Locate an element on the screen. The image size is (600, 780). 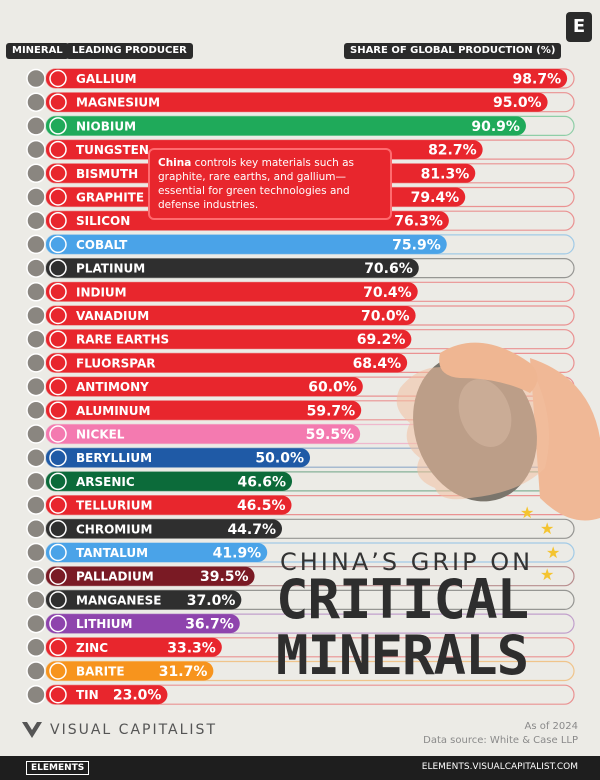
share-header: SHARE OF GLOBAL PRODUCTION (%) is located at coordinates (453, 51).